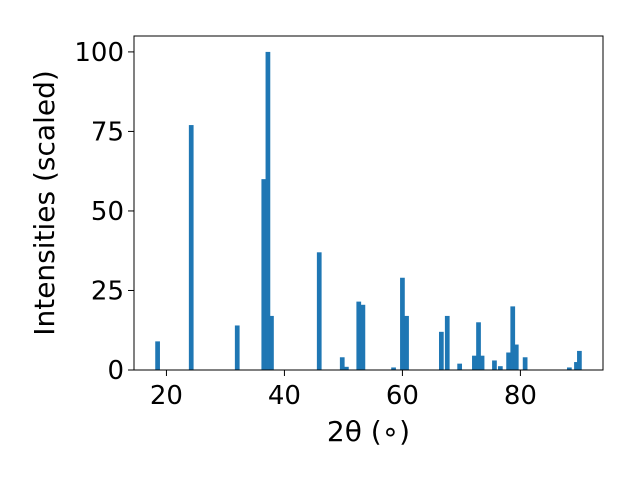 This screenshot has height=480, width=640. What do you see at coordinates (368, 431) in the screenshot?
I see `x-axis-label: 2θ (∘)` at bounding box center [368, 431].